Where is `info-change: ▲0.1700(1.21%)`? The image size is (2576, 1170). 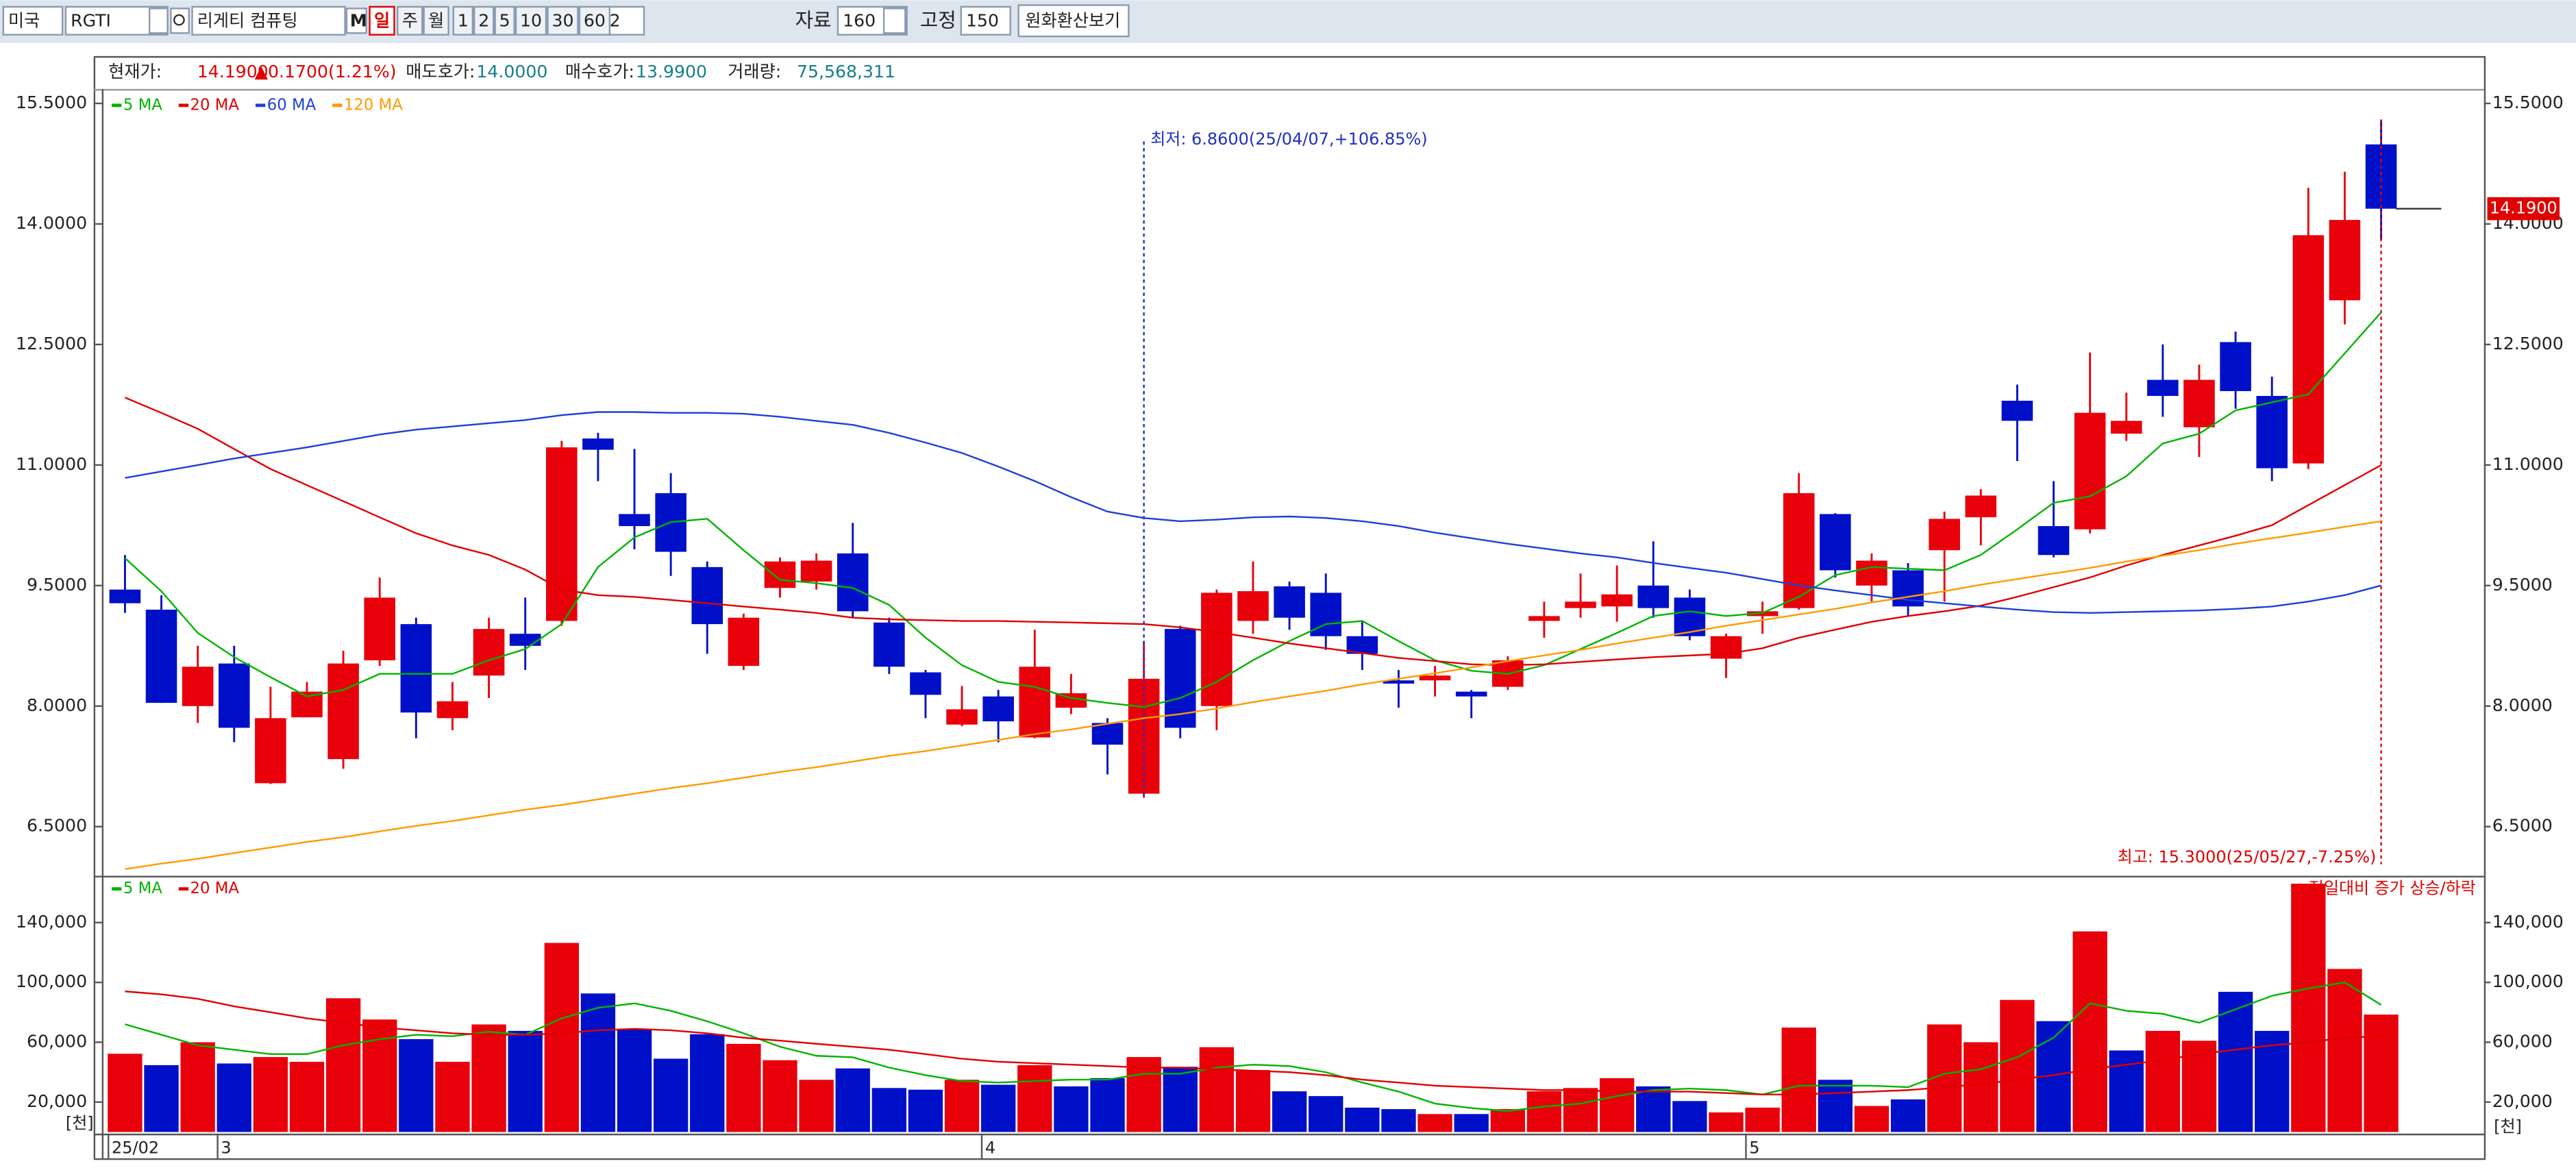
info-change: ▲0.1700(1.21%) is located at coordinates (326, 72).